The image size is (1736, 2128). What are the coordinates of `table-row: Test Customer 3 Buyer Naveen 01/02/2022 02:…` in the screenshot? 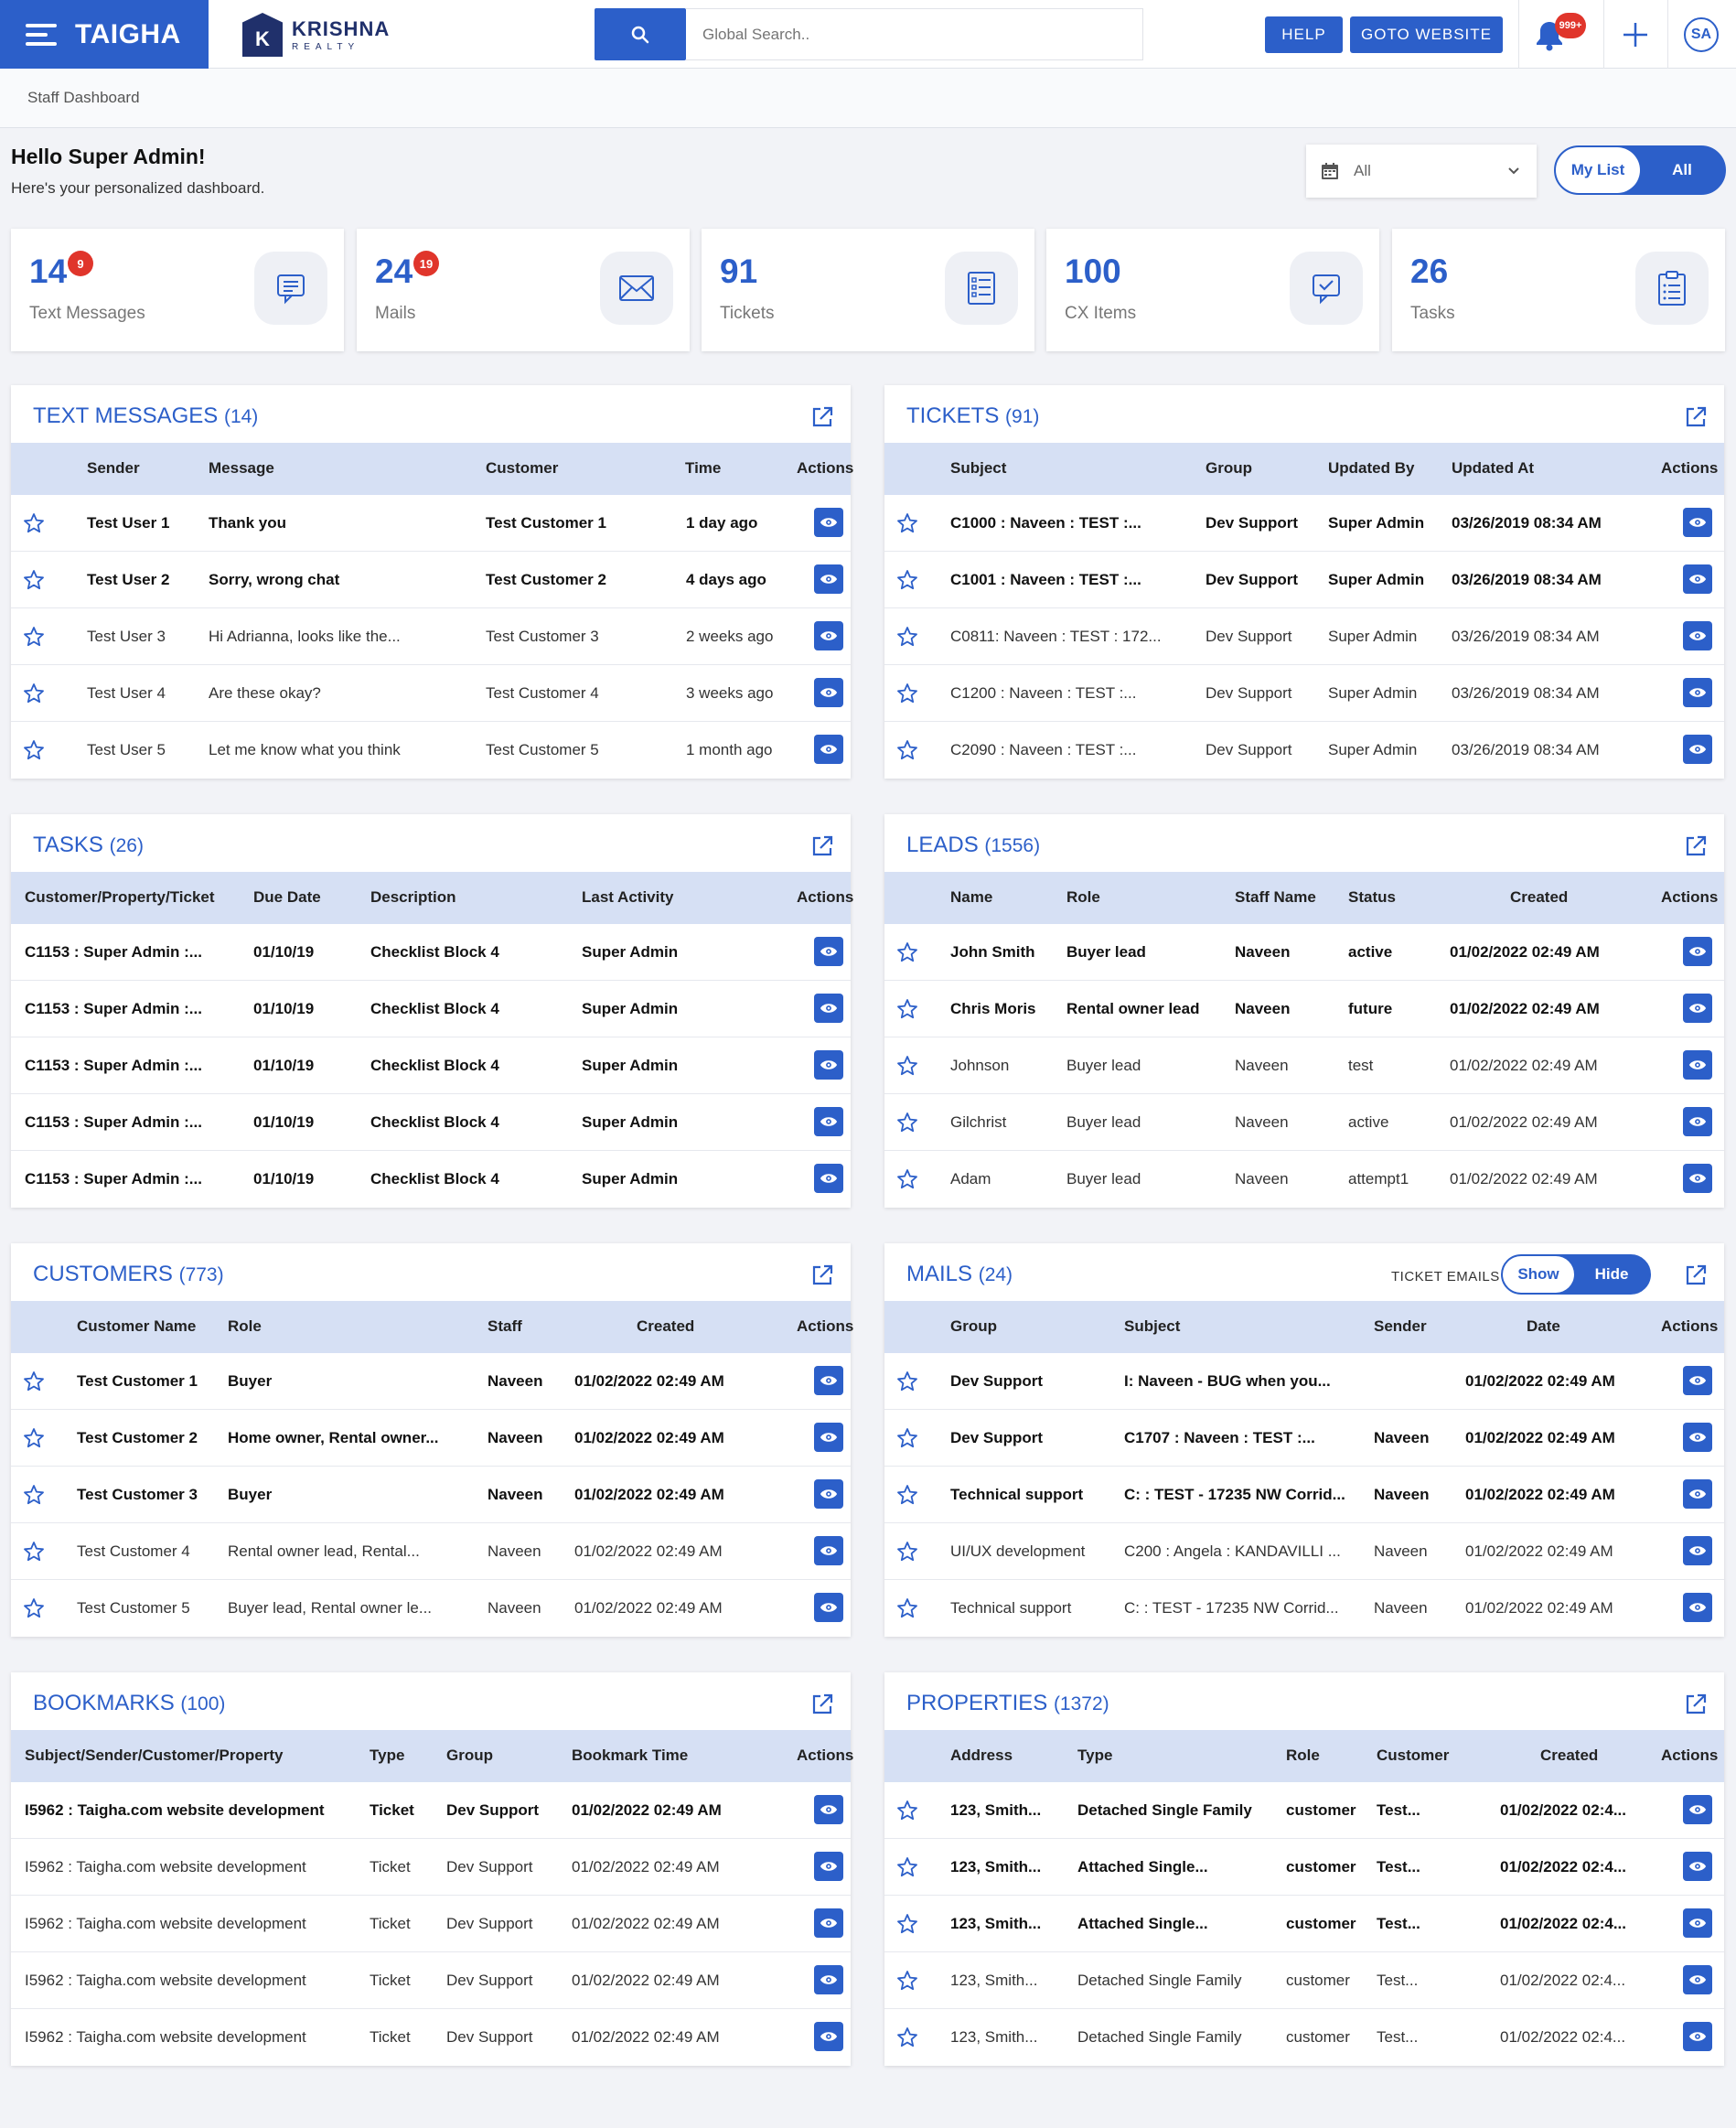 It's located at (431, 1495).